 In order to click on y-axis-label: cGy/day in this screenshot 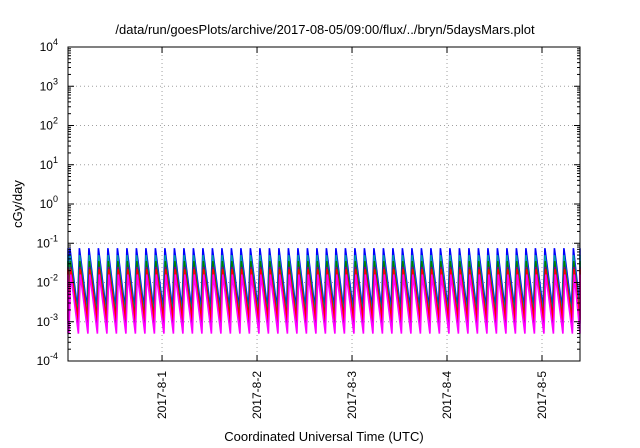, I will do `click(17, 204)`.